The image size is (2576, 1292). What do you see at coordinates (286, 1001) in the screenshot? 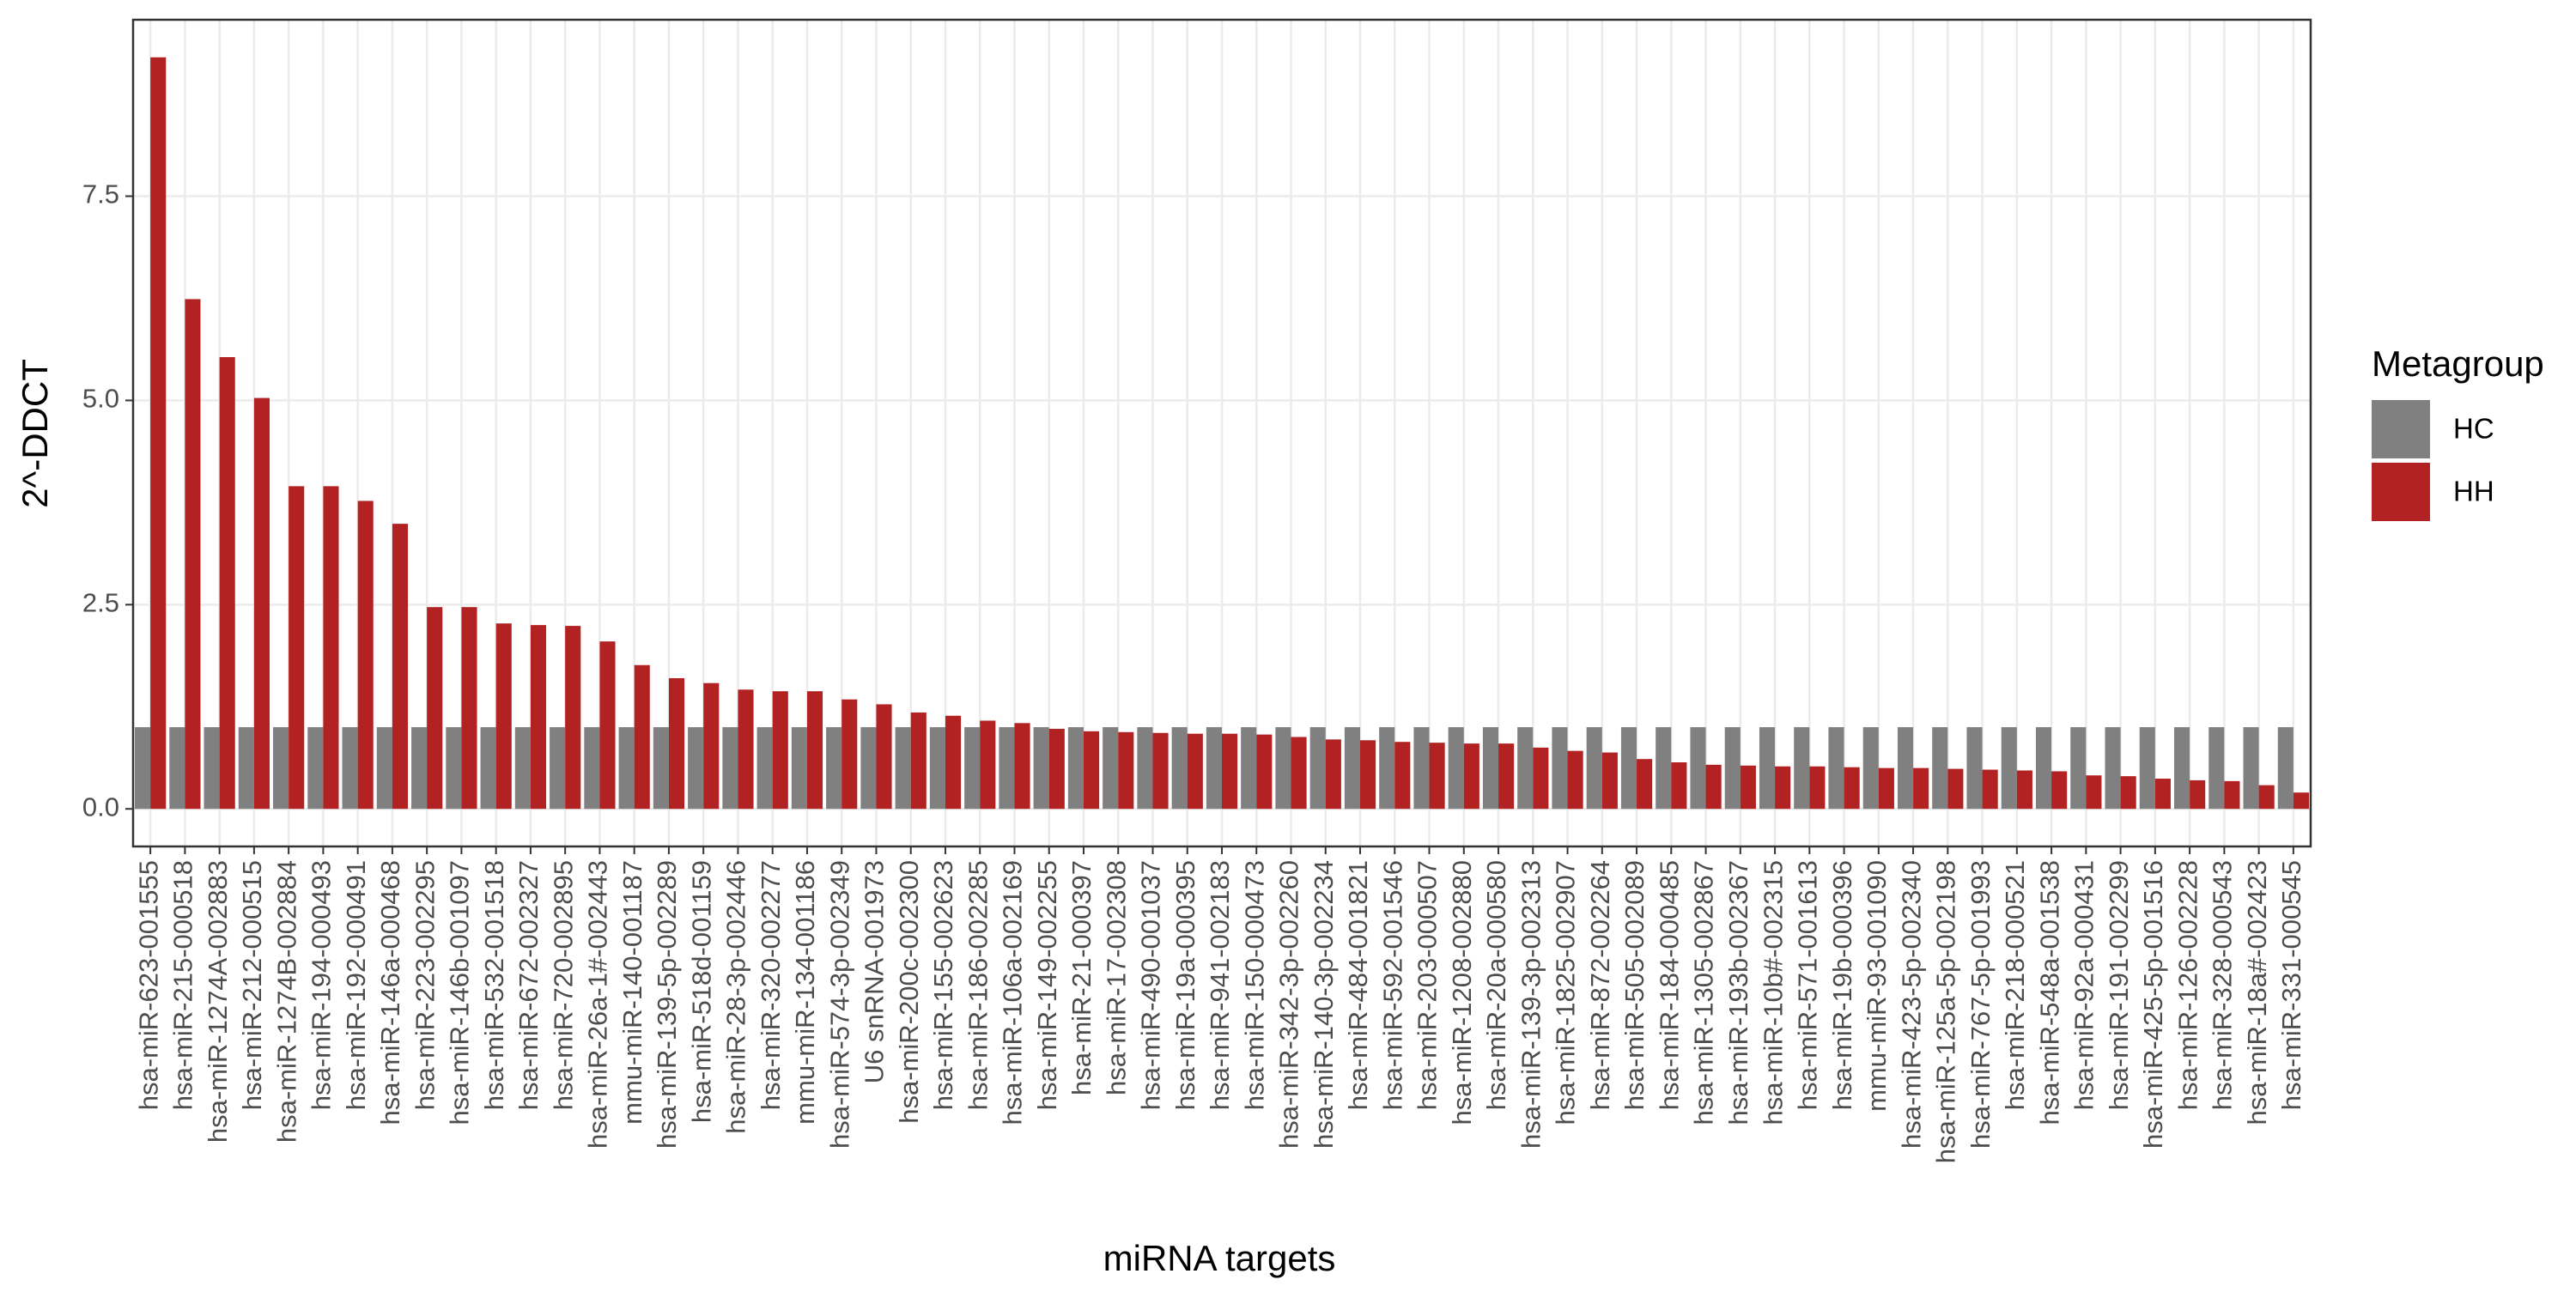
I see `x-tick-label: hsa-miR-1274B-002884` at bounding box center [286, 1001].